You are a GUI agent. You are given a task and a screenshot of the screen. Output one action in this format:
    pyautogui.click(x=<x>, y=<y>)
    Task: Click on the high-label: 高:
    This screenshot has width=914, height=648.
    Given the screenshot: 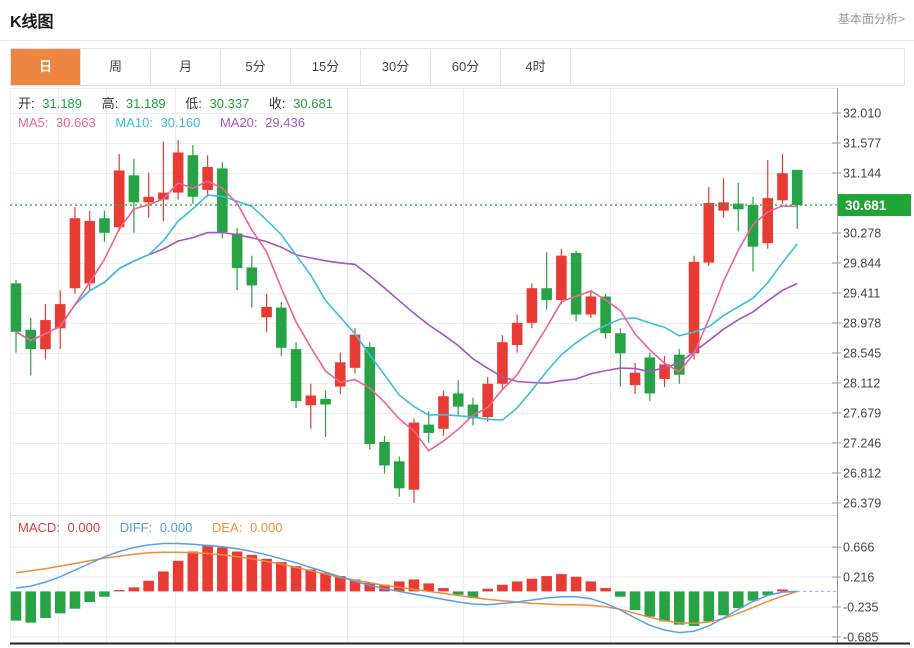 What is the action you would take?
    pyautogui.click(x=110, y=103)
    